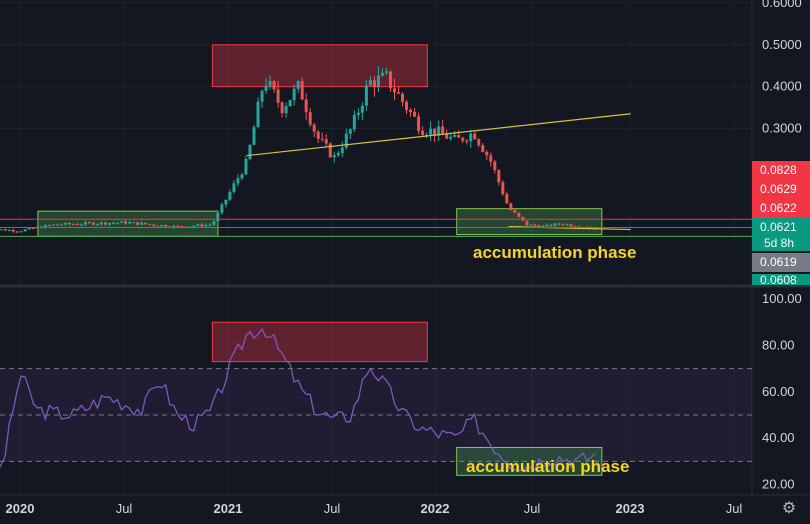 This screenshot has height=524, width=810. What do you see at coordinates (778, 279) in the screenshot?
I see `price-tag-5: 0.0608` at bounding box center [778, 279].